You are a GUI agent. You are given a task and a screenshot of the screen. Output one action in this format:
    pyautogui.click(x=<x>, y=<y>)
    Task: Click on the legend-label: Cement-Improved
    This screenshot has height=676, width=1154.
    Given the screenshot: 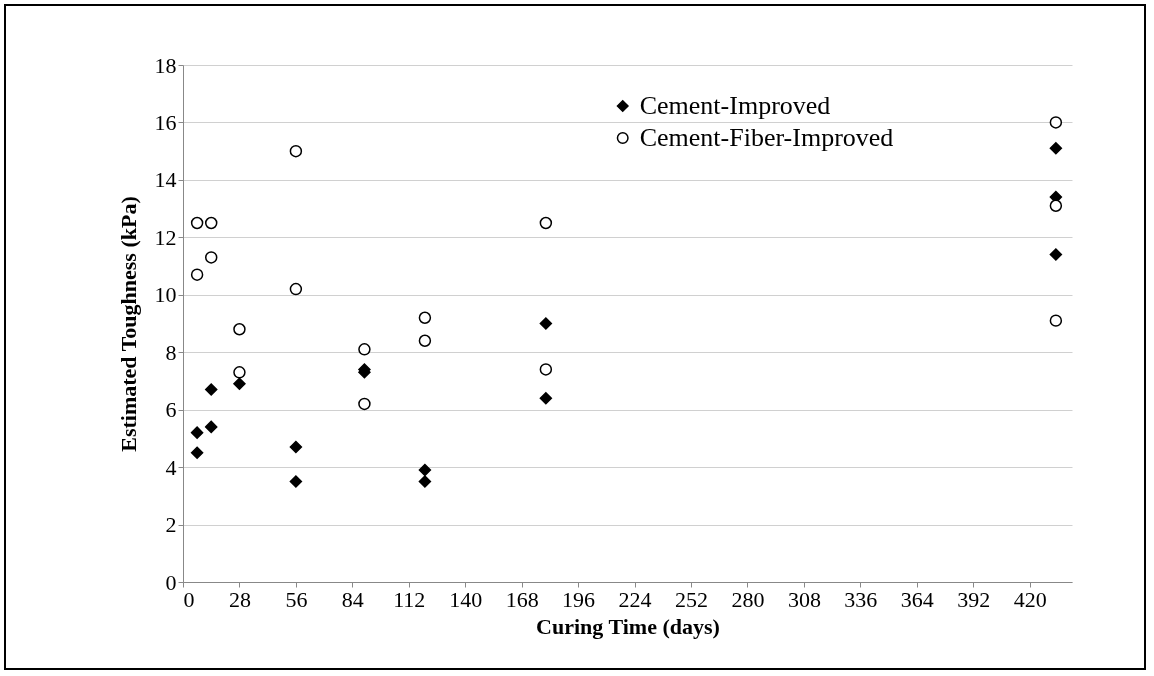 What is the action you would take?
    pyautogui.click(x=735, y=105)
    